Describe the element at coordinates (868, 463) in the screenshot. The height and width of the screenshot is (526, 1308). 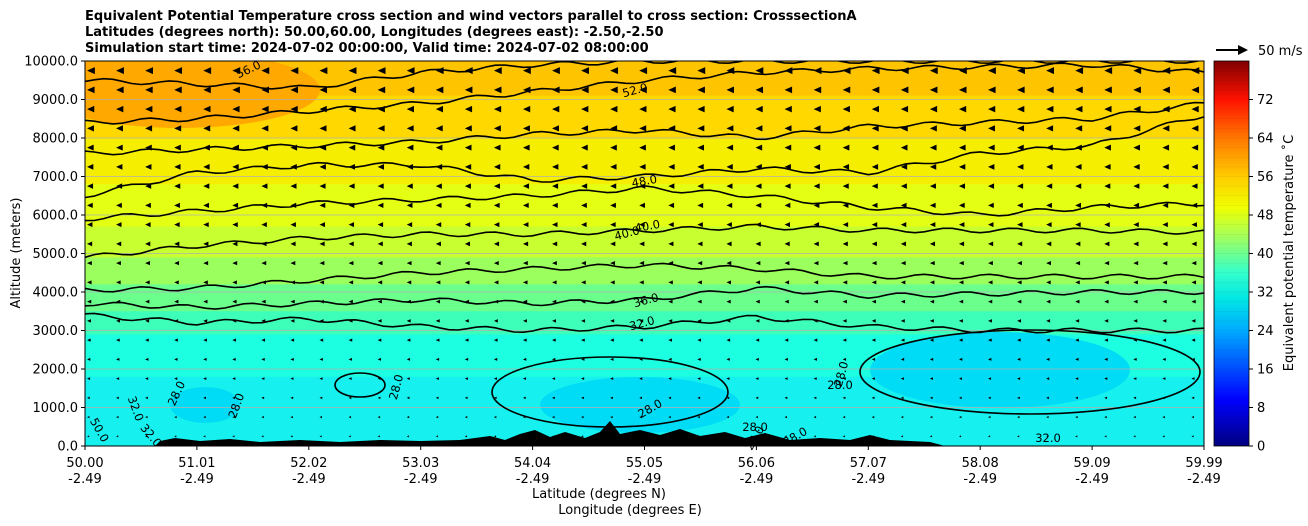
I see `x-tick-label-lat: 57.07` at that location.